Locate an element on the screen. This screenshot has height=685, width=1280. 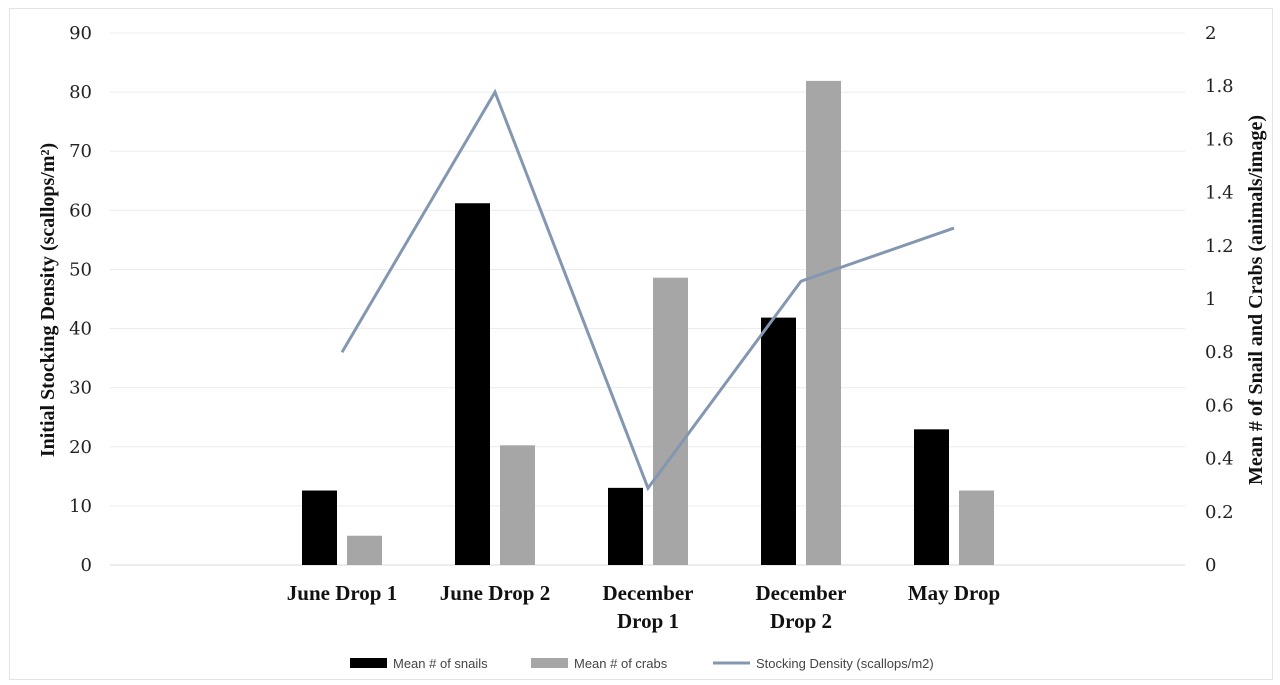
category-label: June Drop 2 is located at coordinates (495, 593).